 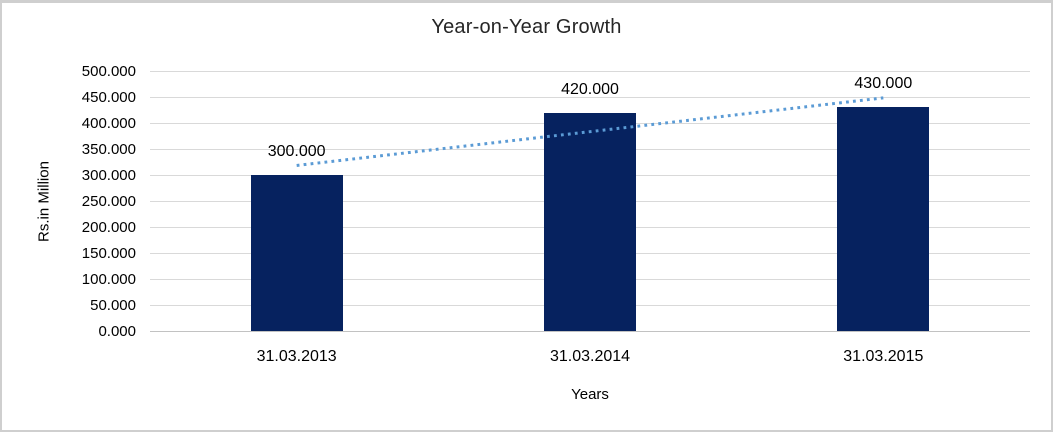 I want to click on trendline, so click(x=590, y=131).